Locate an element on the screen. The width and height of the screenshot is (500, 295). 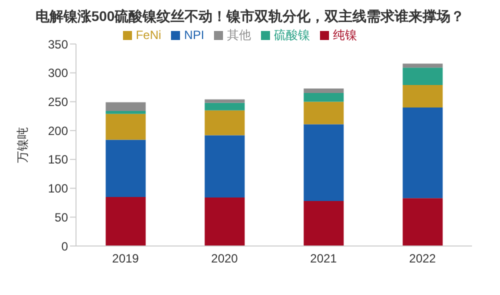
x-tick-label: 2022 is located at coordinates (422, 259).